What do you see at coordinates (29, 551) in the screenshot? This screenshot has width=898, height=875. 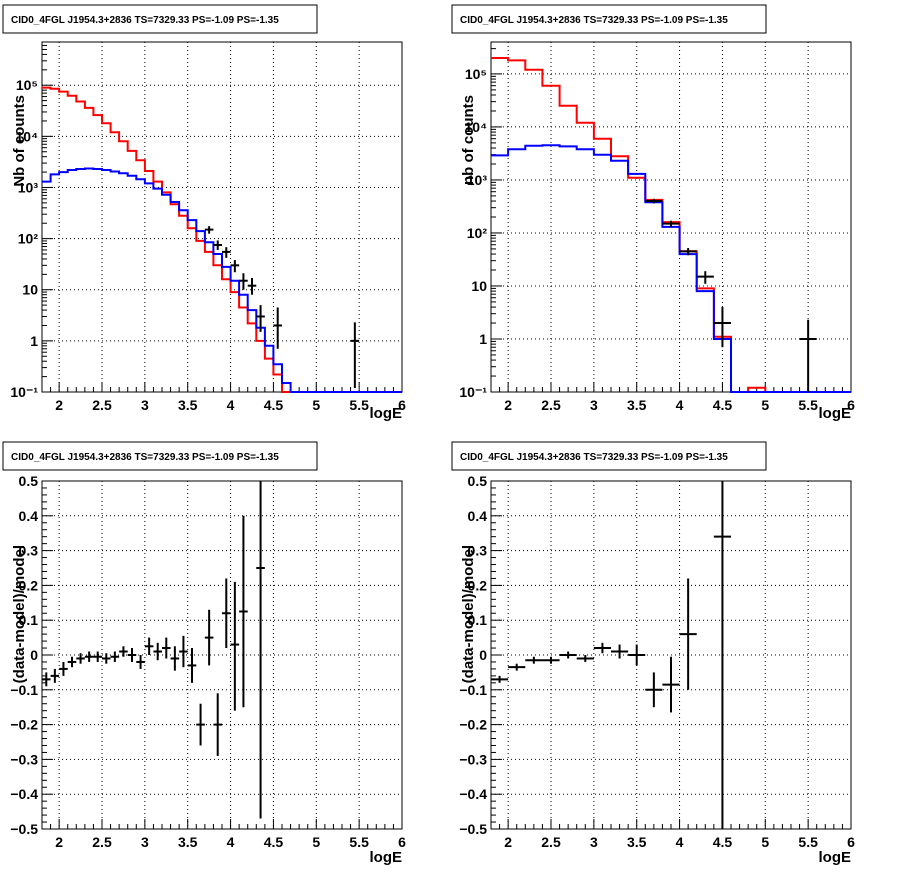 I see `y-tick-label: 0.3` at bounding box center [29, 551].